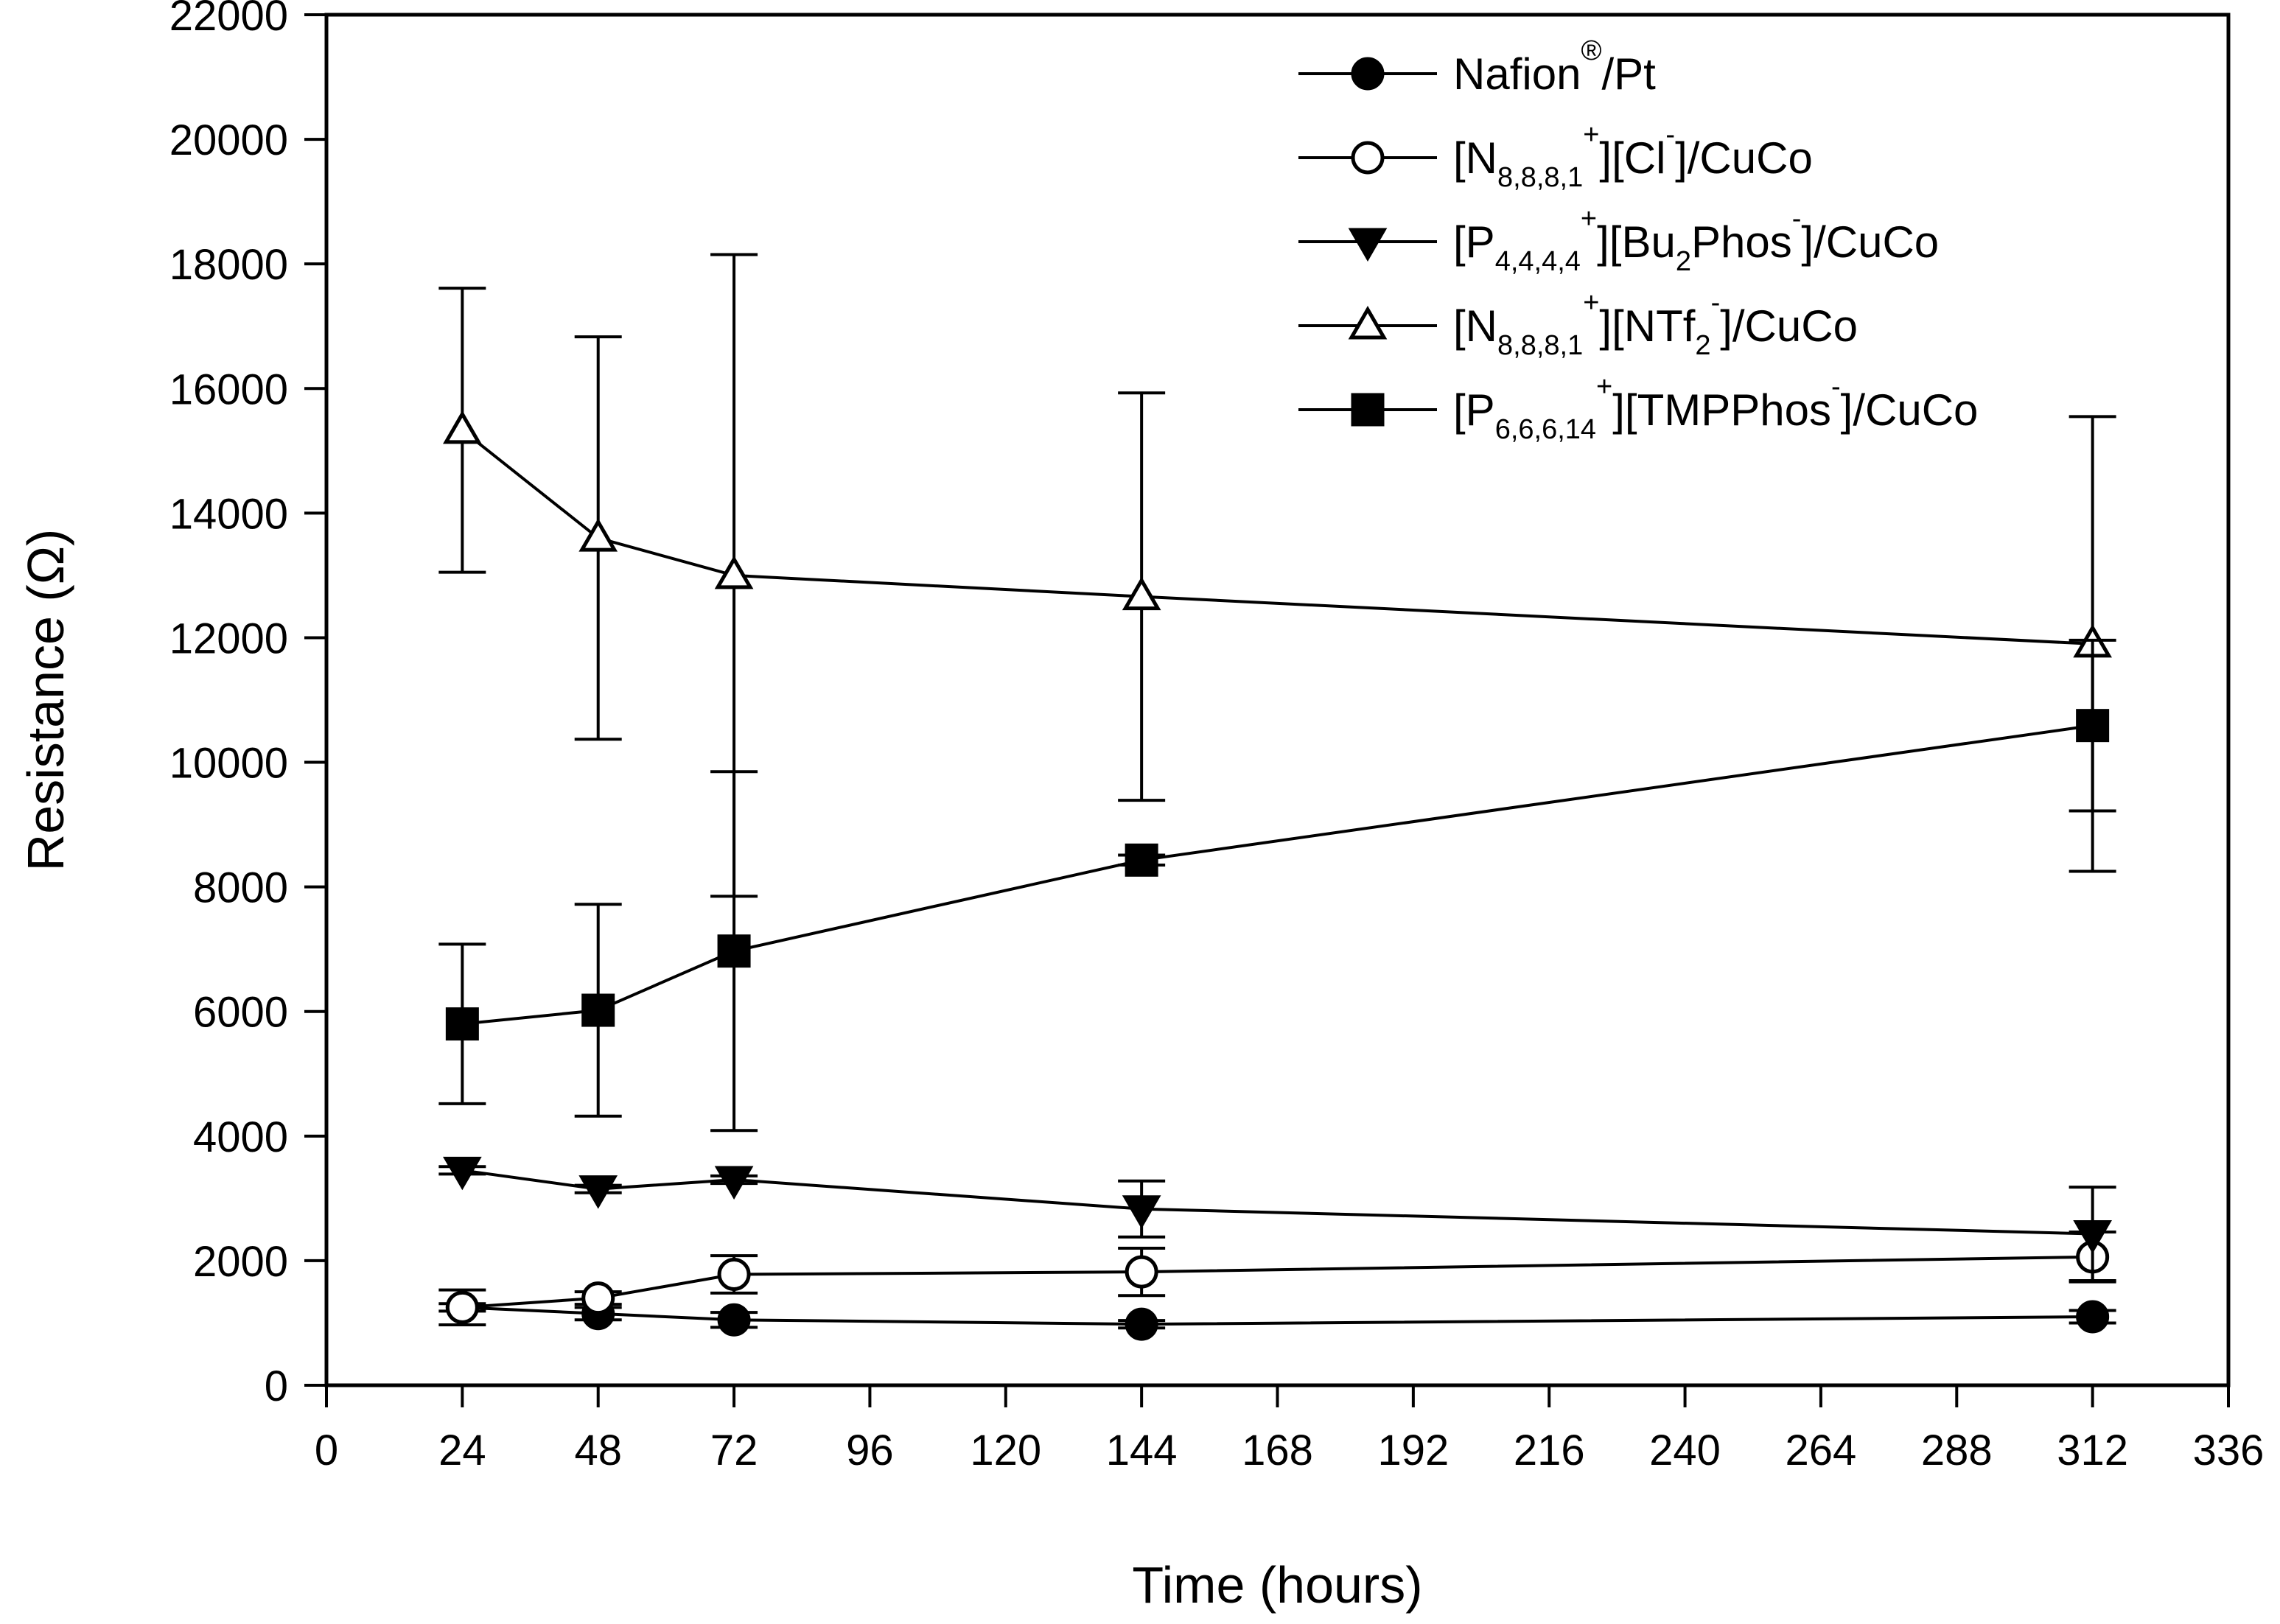 Image resolution: width=2280 pixels, height=1624 pixels. I want to click on y-tick-label: 20000, so click(229, 140).